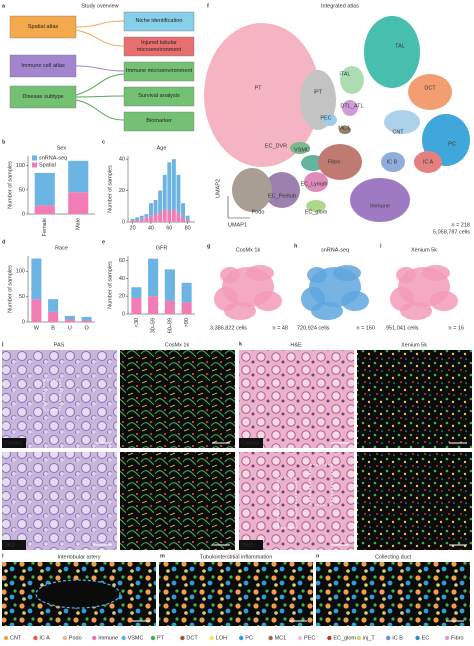 The height and width of the screenshot is (646, 474). I want to click on cluster-label: Immune, so click(380, 206).